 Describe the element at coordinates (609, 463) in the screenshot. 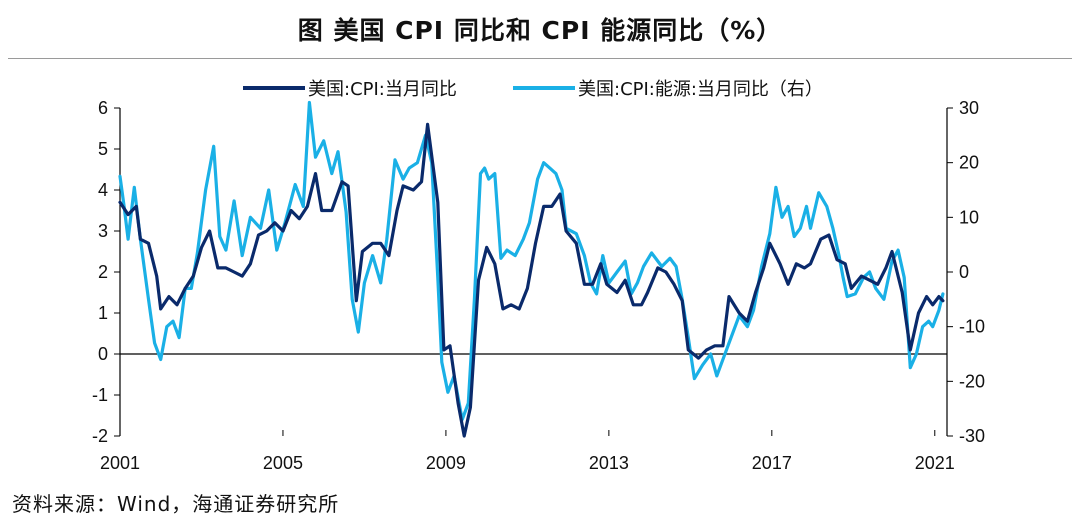

I see `x-tick-label: 2013` at that location.